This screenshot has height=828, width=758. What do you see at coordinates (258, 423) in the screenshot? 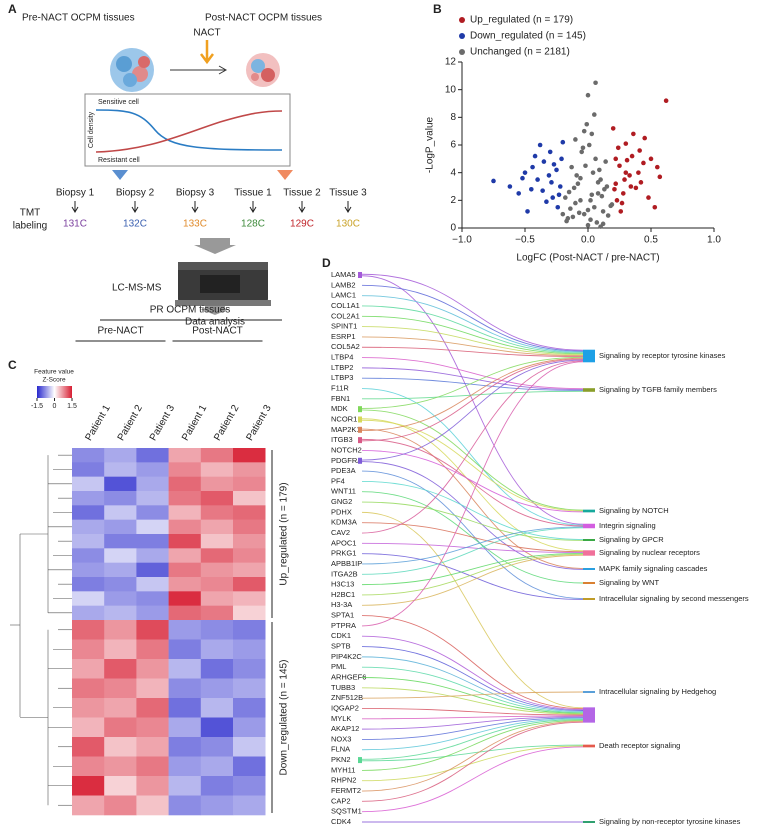
I see `column-label: Patient 3` at bounding box center [258, 423].